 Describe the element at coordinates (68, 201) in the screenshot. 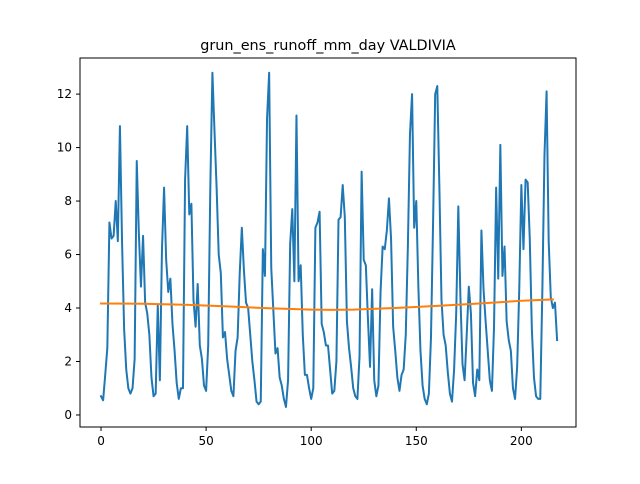

I see `y-tick-label: 8` at that location.